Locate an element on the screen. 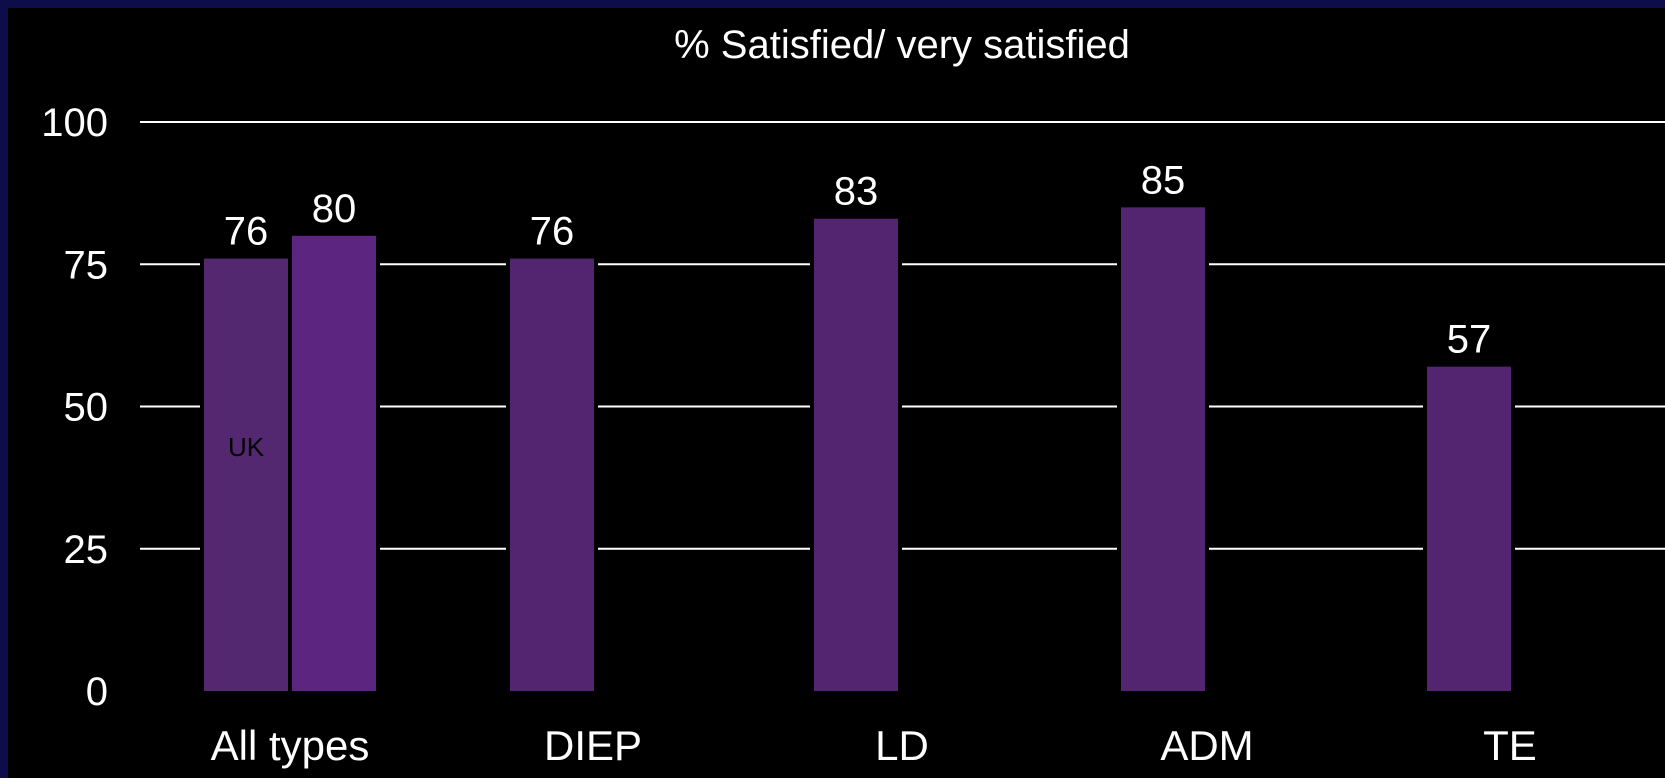  data-label: 80 is located at coordinates (334, 209).